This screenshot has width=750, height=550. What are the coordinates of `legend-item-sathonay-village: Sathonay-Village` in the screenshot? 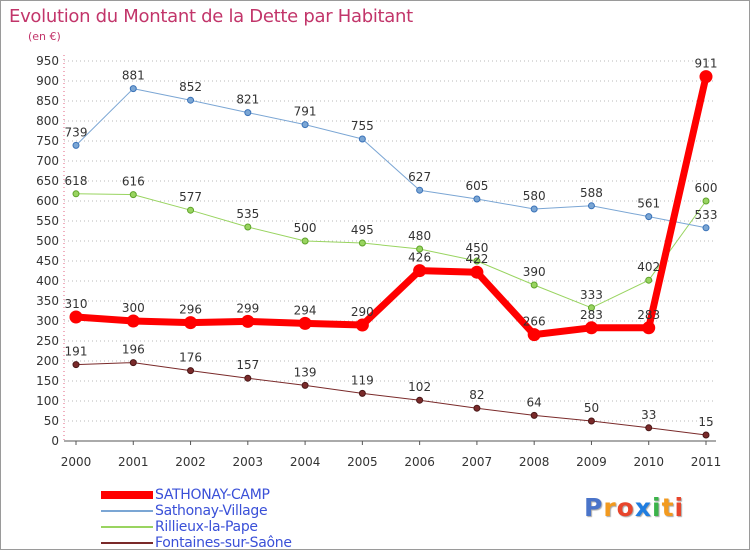 It's located at (231, 511).